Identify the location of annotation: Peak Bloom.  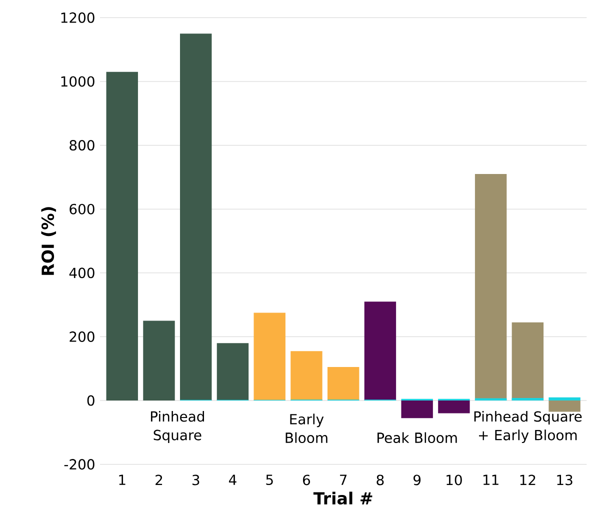
(417, 438).